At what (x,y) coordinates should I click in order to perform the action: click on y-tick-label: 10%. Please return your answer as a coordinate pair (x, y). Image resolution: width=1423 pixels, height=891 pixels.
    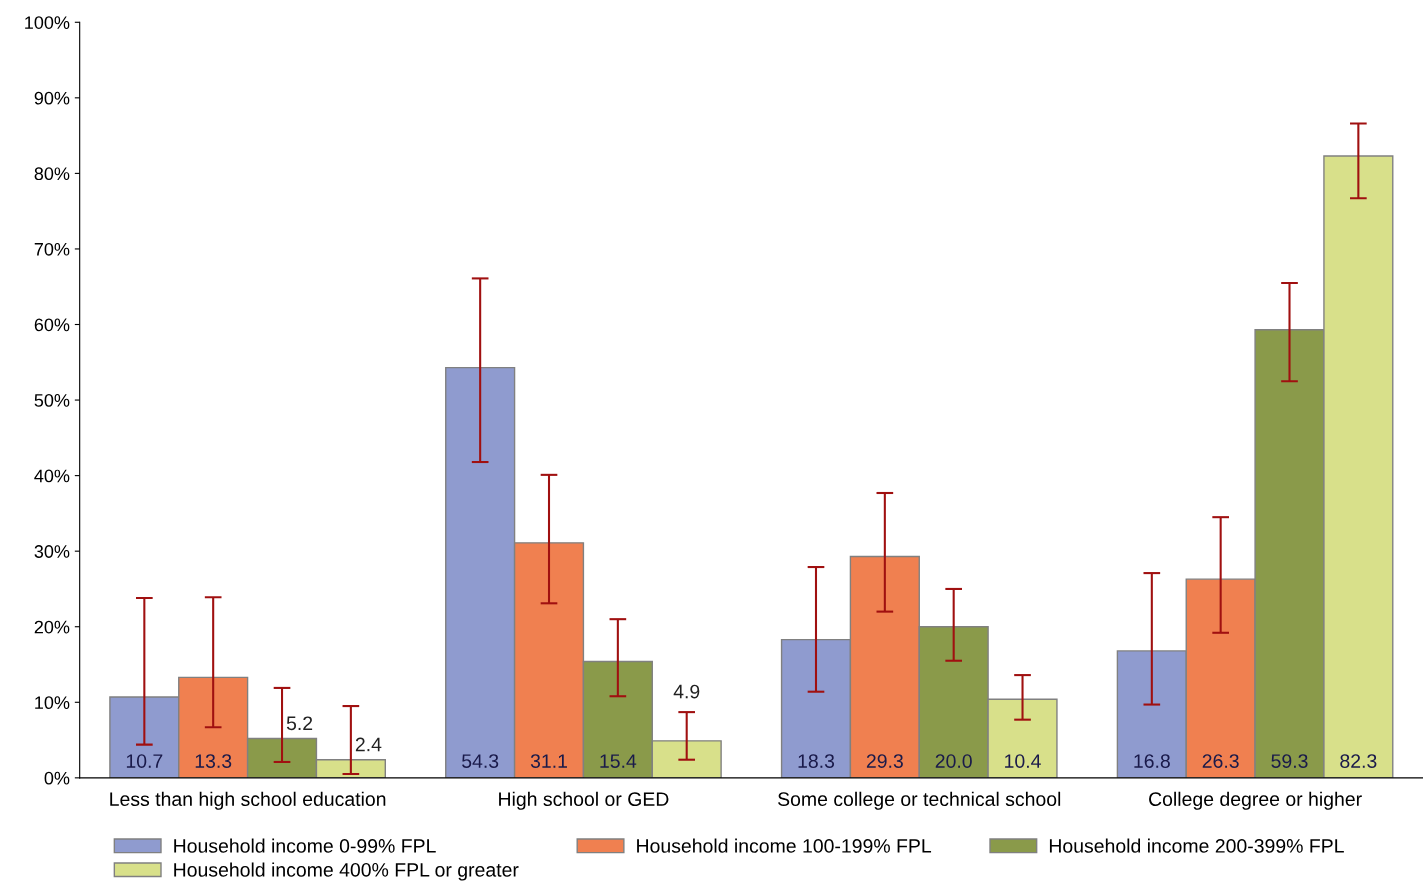
    Looking at the image, I should click on (52, 703).